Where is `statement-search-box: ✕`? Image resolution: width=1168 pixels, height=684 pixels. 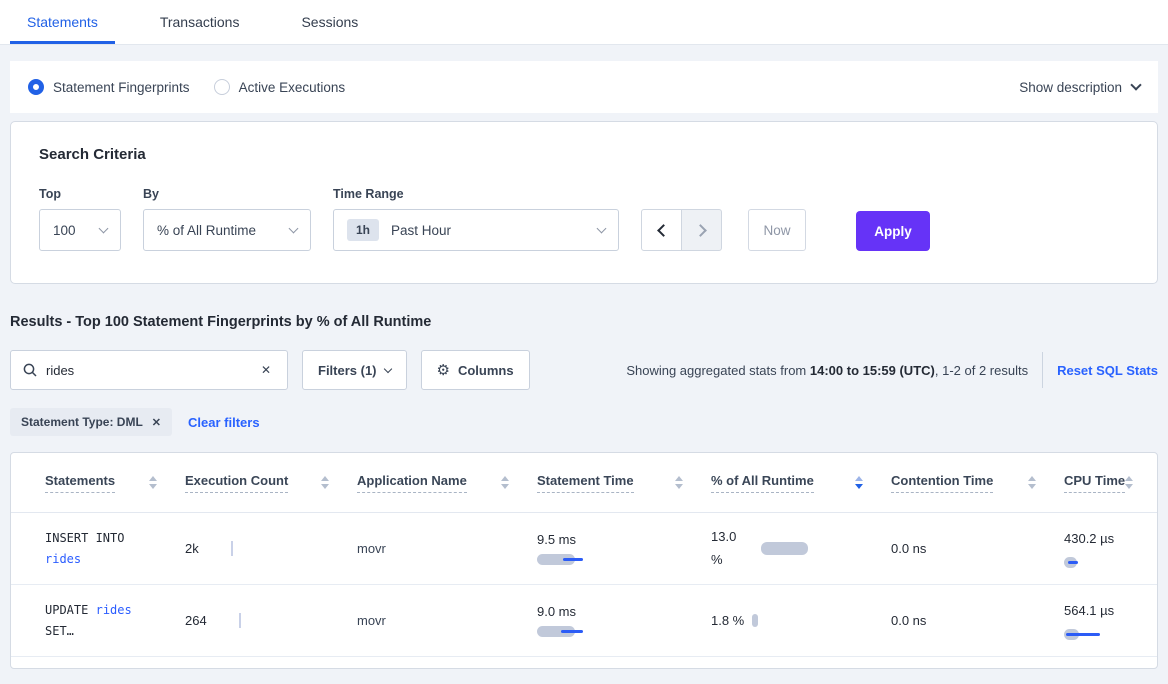 statement-search-box: ✕ is located at coordinates (149, 370).